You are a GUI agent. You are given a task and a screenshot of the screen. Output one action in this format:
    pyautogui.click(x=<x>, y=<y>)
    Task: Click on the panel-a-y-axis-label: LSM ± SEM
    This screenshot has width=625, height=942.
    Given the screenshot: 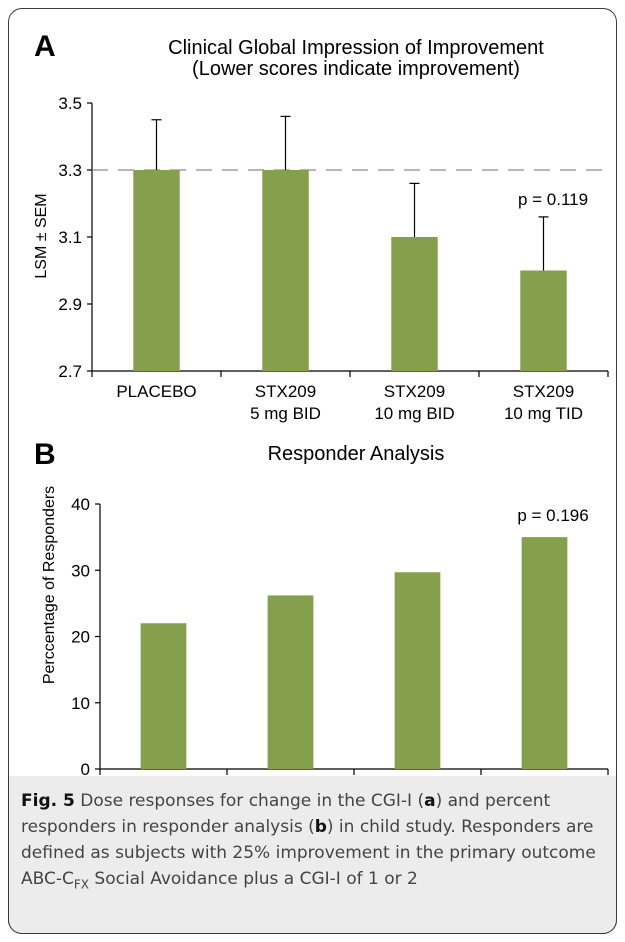 What is the action you would take?
    pyautogui.click(x=41, y=235)
    